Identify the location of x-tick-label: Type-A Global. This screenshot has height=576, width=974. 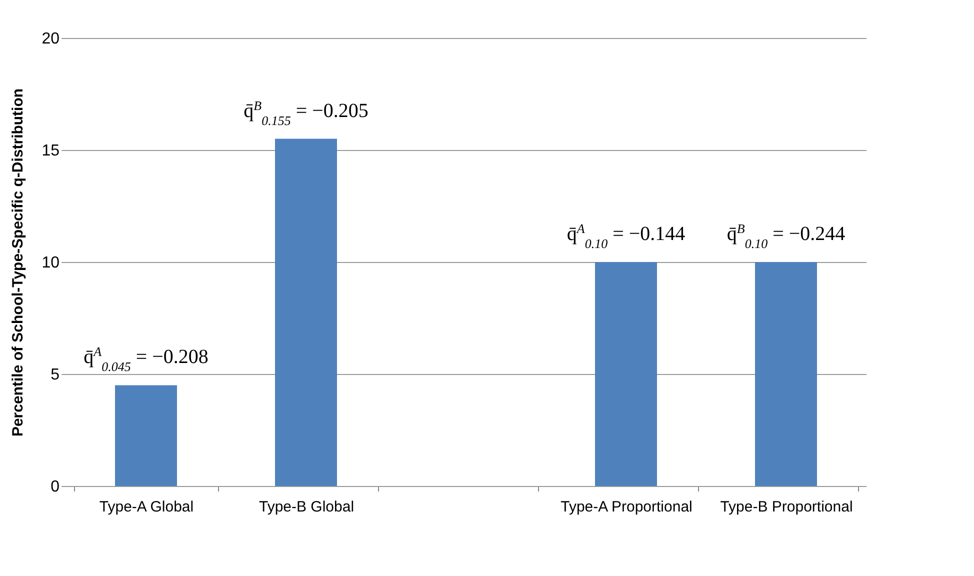
(146, 507).